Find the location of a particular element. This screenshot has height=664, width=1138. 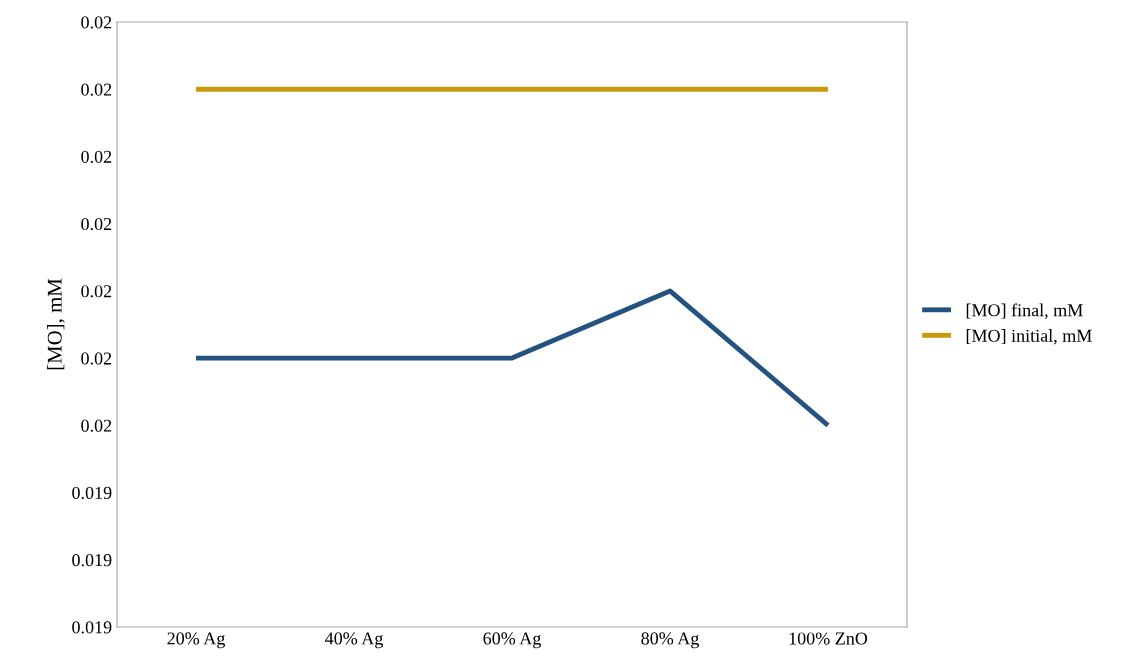

y-axis-title: [MO], mM is located at coordinates (56, 324).